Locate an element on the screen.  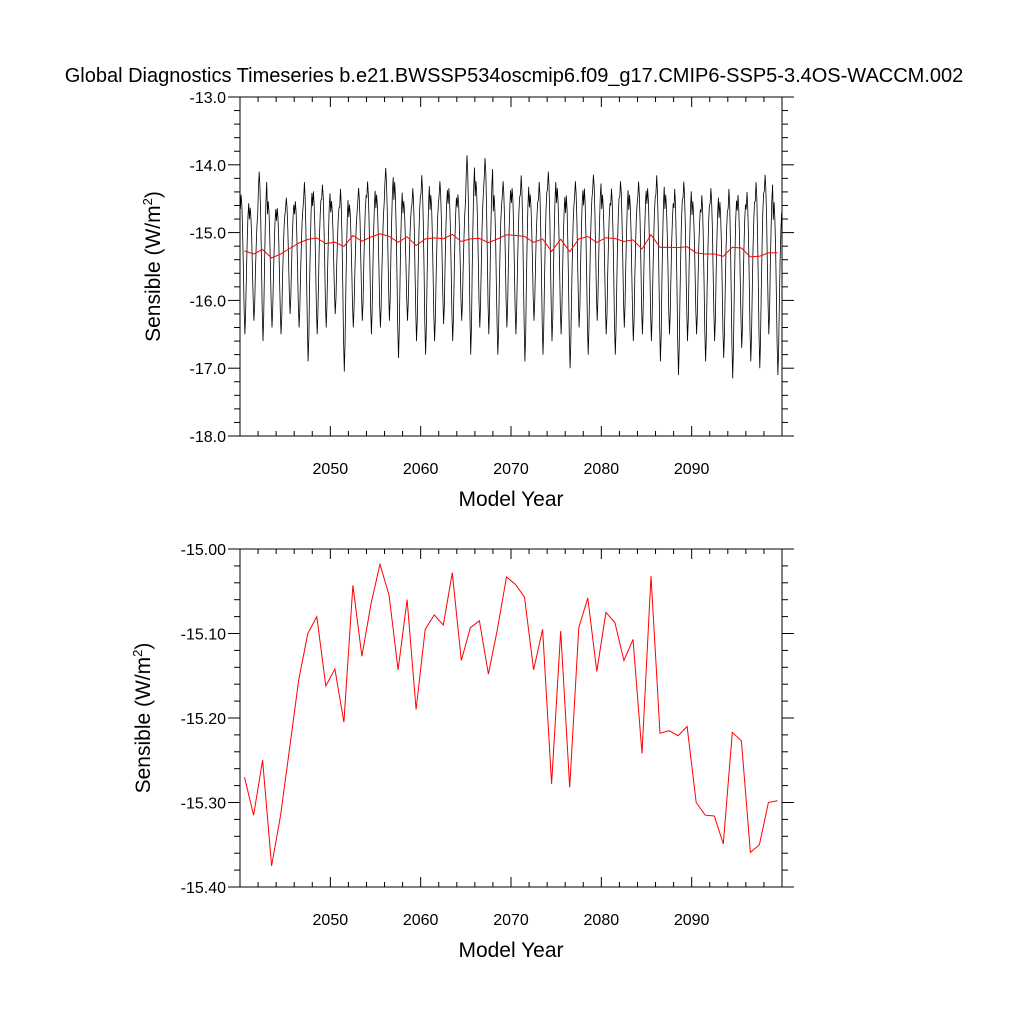
y-tick-label: -15.0 is located at coordinates (208, 234).